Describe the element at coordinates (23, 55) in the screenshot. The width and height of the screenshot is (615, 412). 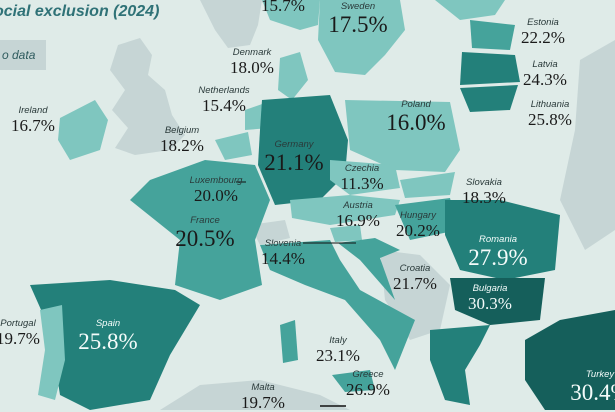
I see `legend-no-data: o data` at that location.